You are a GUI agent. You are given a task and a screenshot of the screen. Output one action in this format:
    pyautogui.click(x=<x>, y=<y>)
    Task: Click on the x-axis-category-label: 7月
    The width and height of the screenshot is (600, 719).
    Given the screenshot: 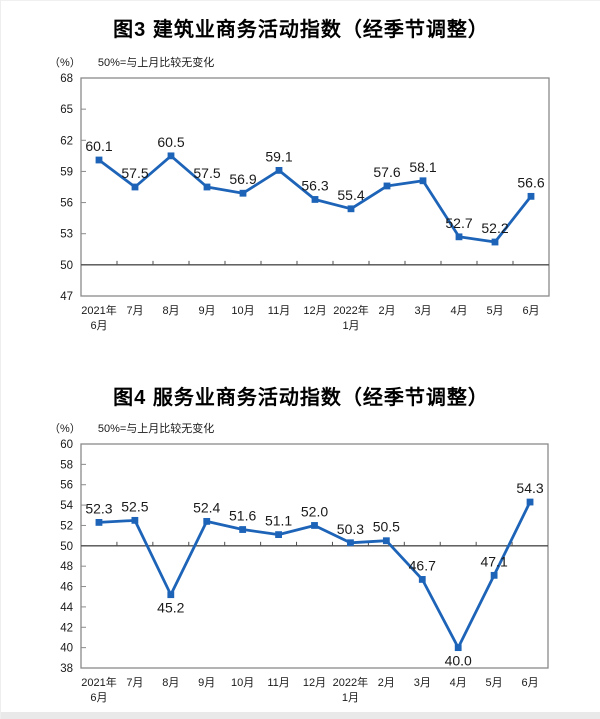 What is the action you would take?
    pyautogui.click(x=134, y=311)
    